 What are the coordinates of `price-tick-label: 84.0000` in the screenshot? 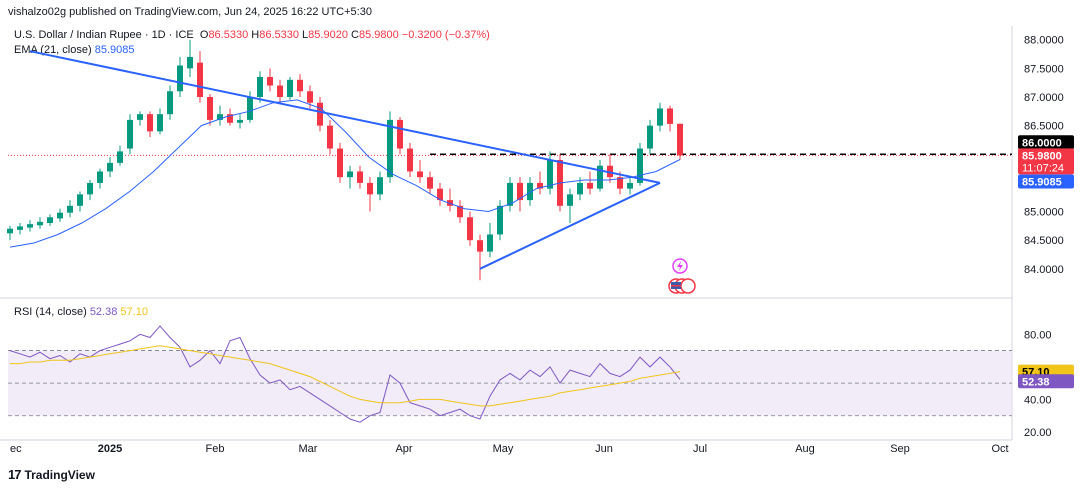 It's located at (1044, 270).